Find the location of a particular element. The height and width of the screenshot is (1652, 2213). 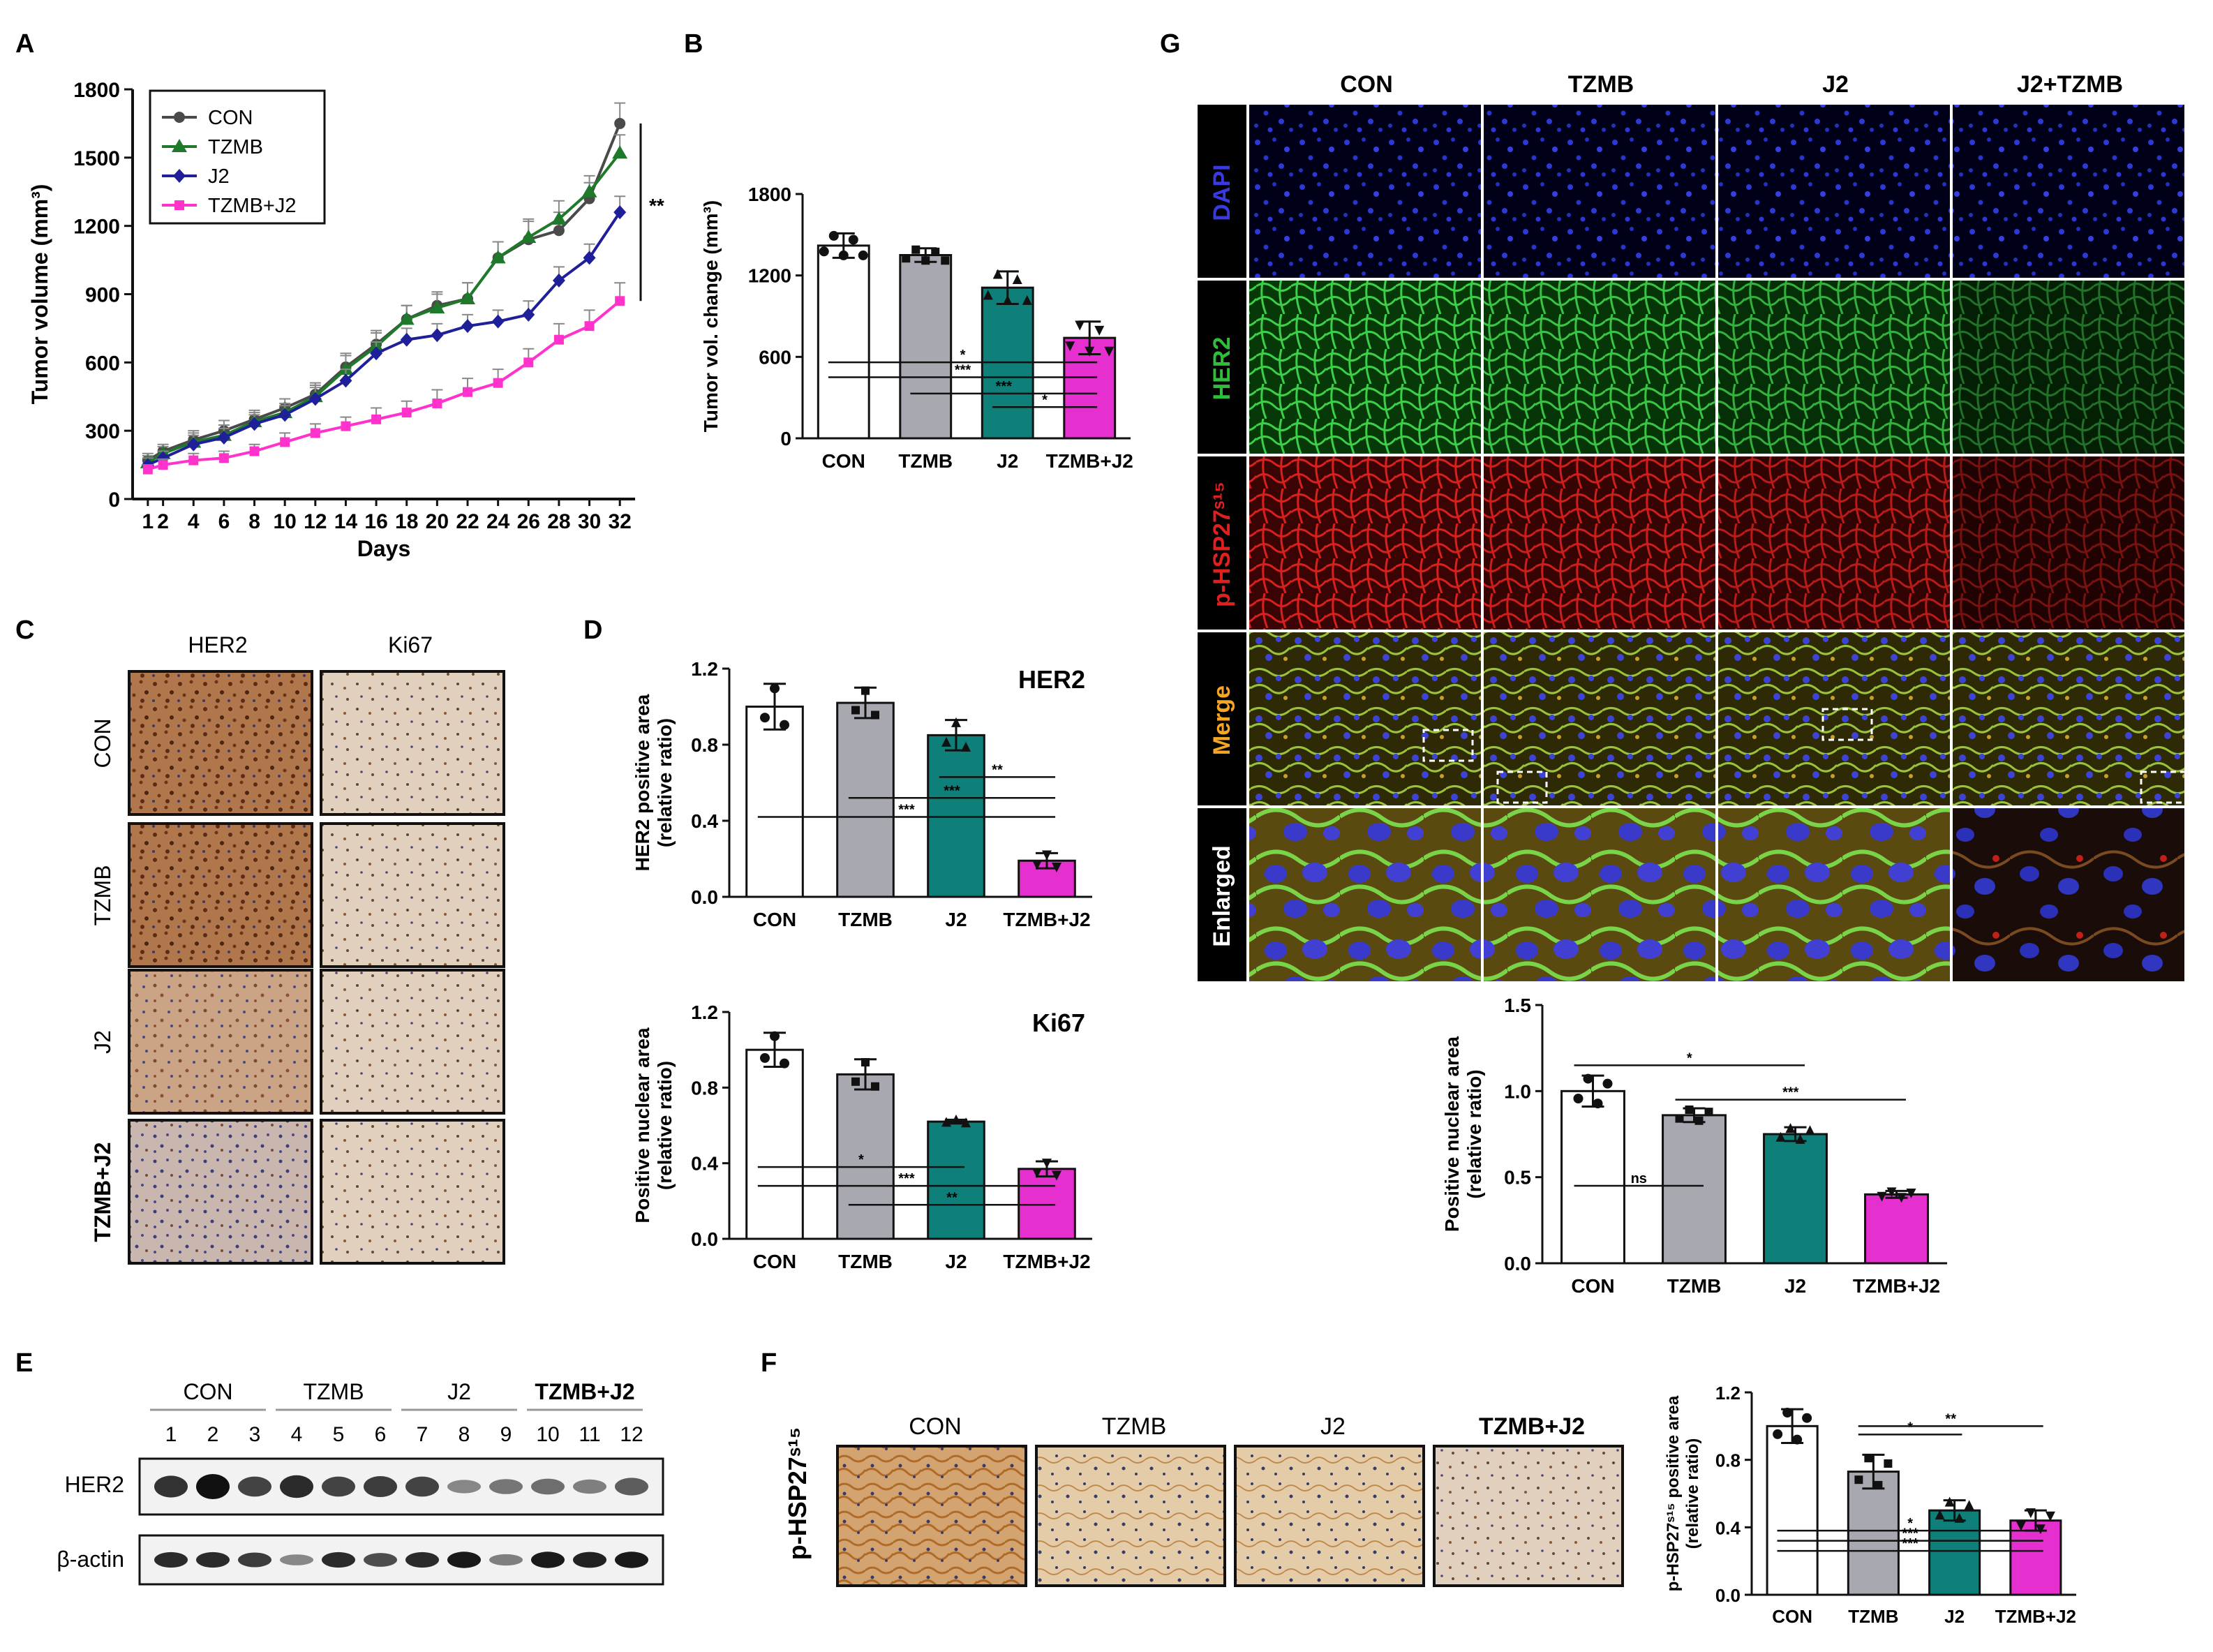

e-group-label: J2 is located at coordinates (459, 1391).